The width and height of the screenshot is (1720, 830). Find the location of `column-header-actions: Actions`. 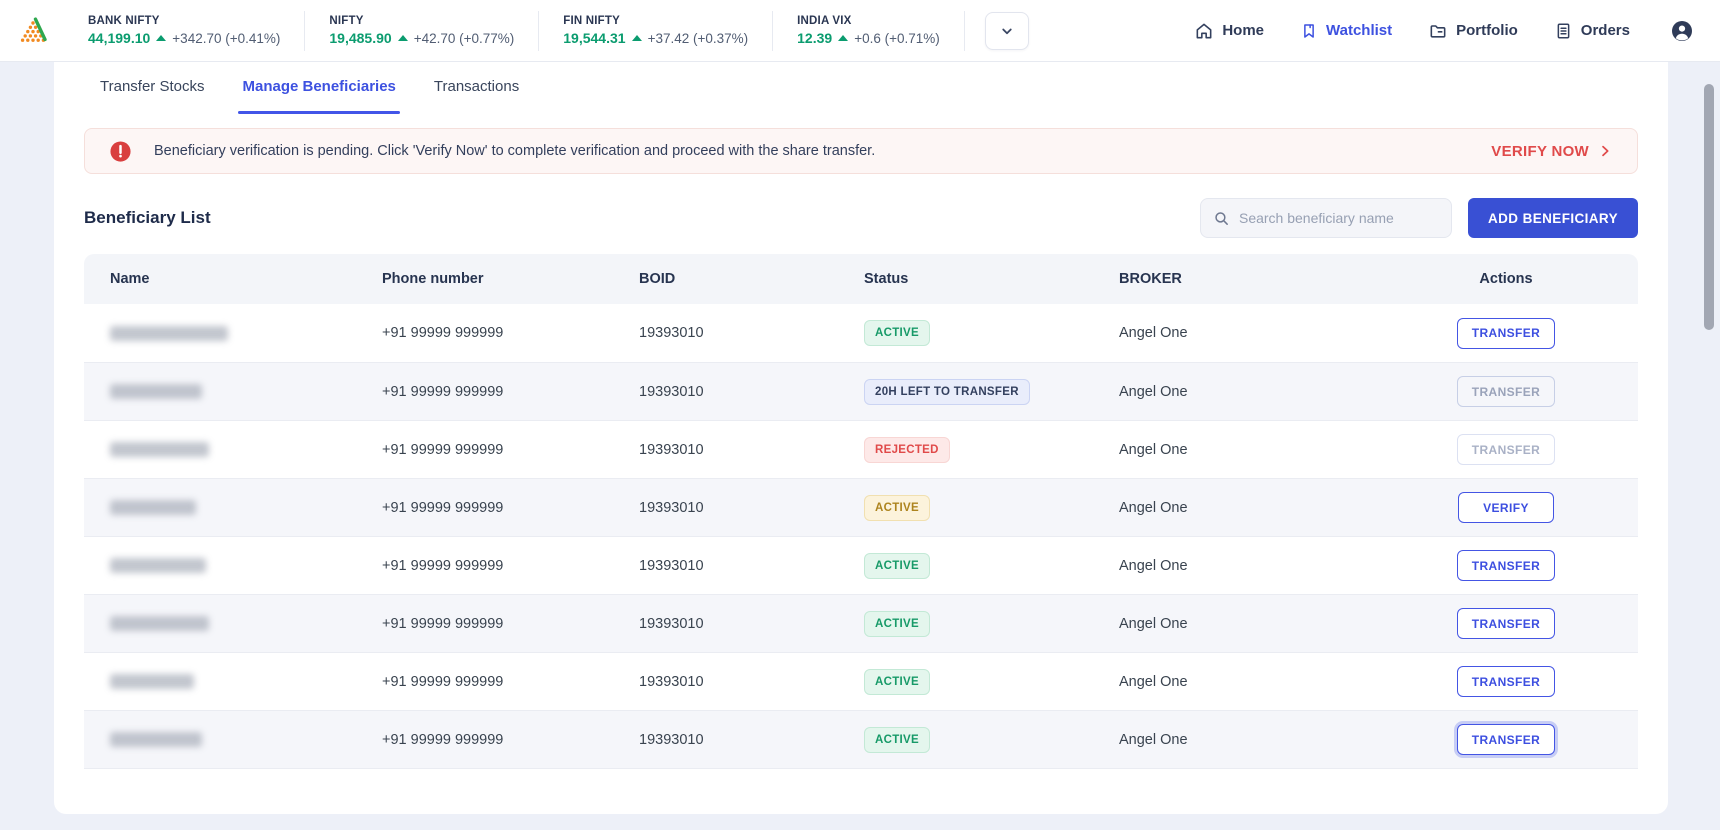

column-header-actions: Actions is located at coordinates (1506, 279).